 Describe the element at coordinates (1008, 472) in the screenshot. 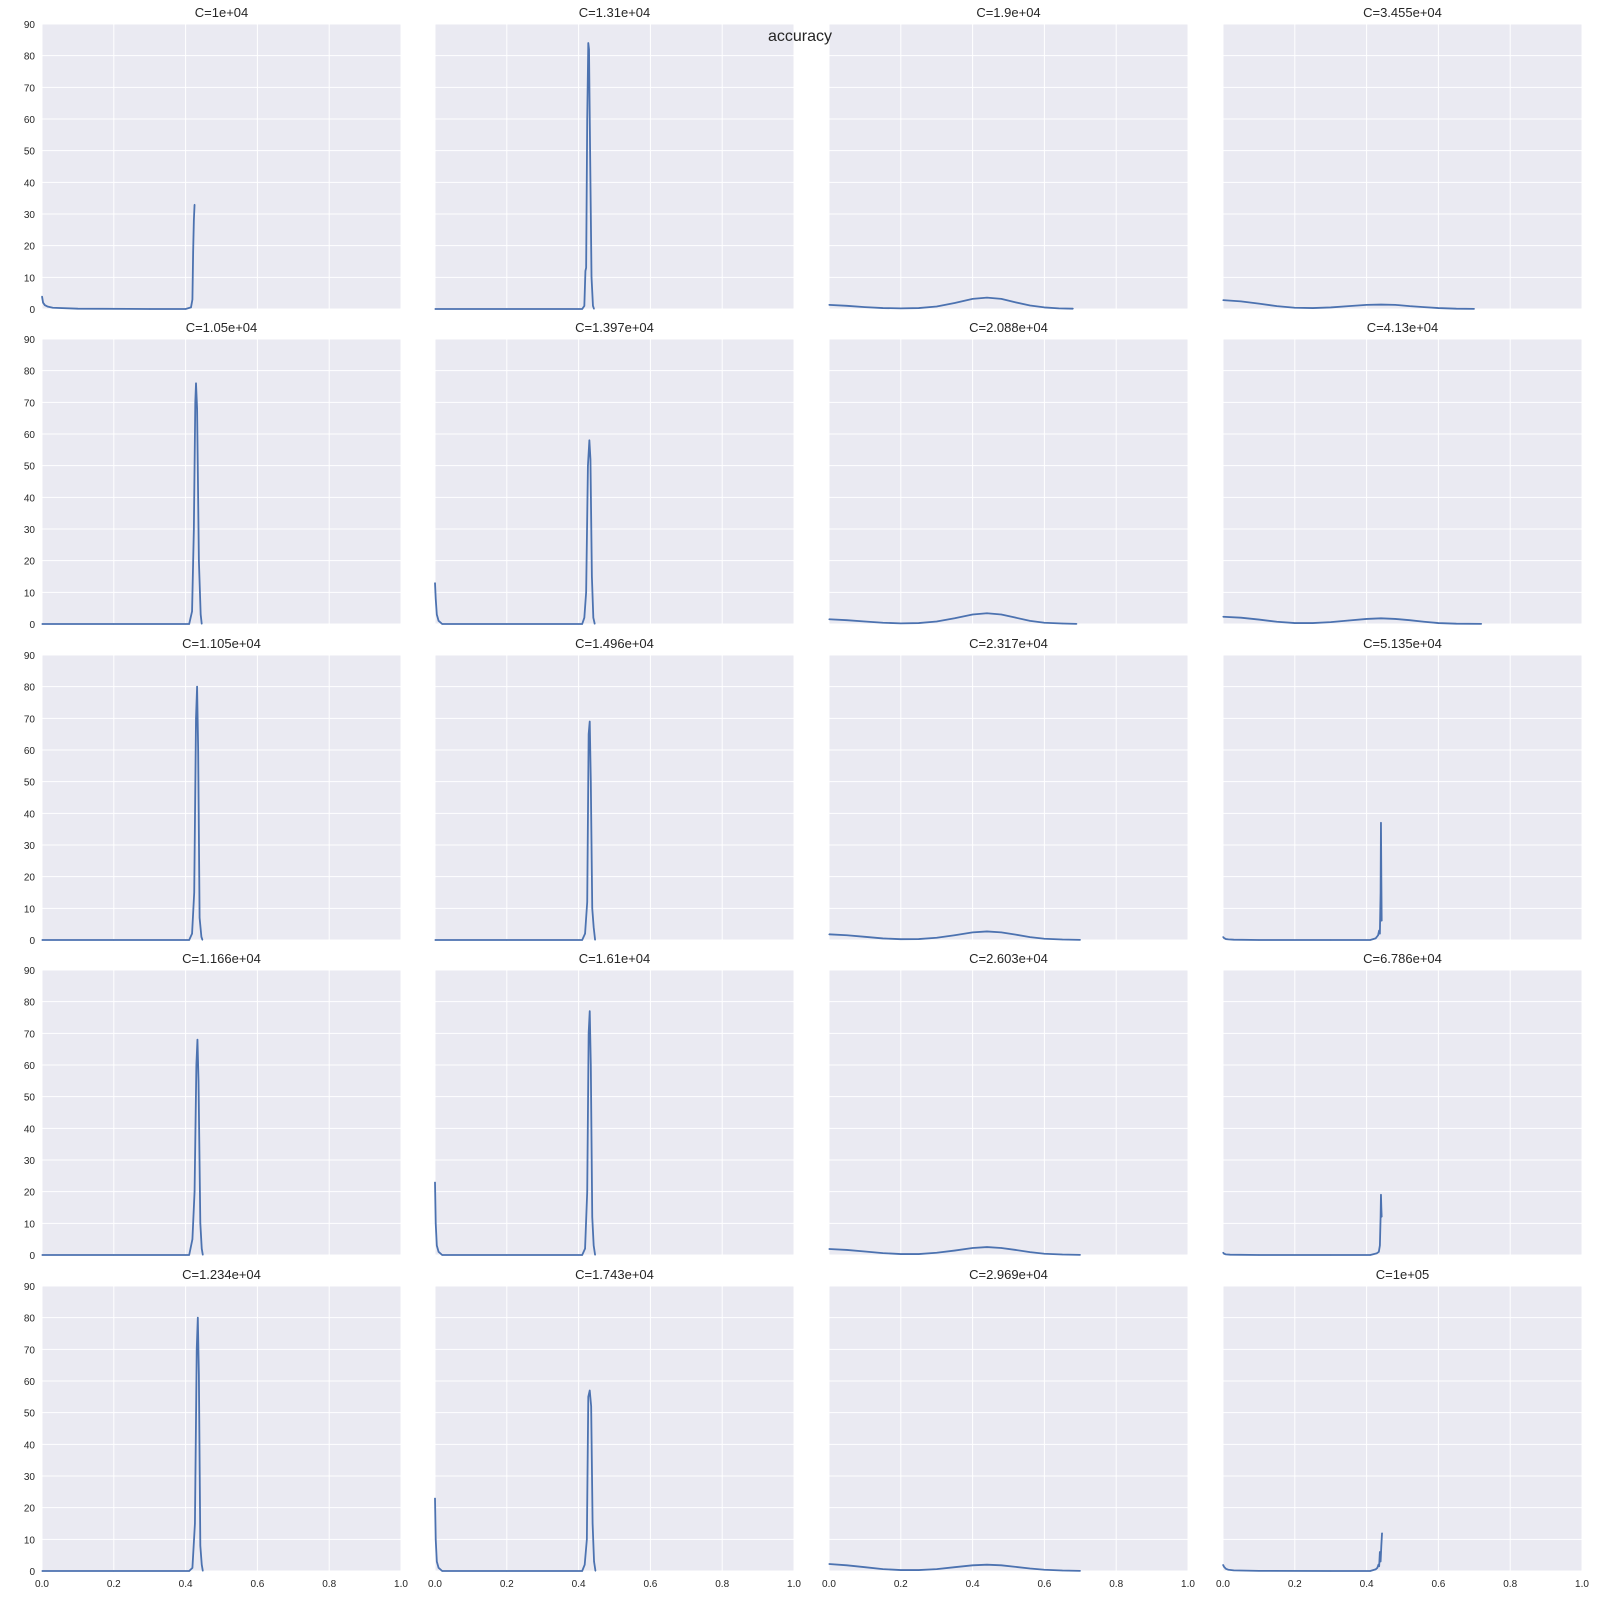

I see `subplot-12: C=2.088e+04` at that location.